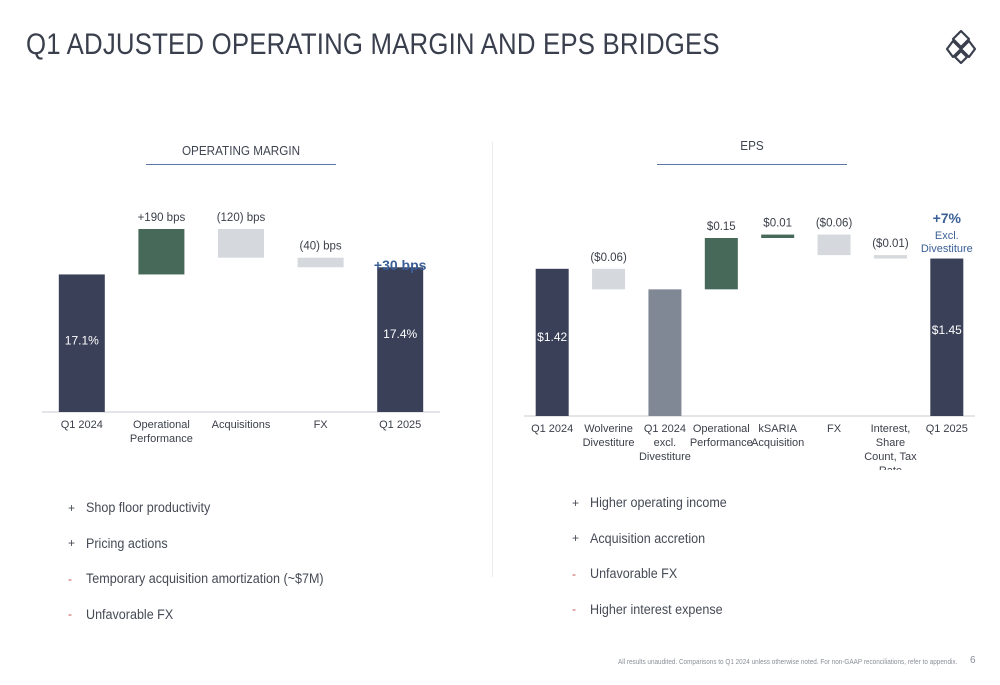 The height and width of the screenshot is (685, 1000). What do you see at coordinates (492, 359) in the screenshot?
I see `panel-divider` at bounding box center [492, 359].